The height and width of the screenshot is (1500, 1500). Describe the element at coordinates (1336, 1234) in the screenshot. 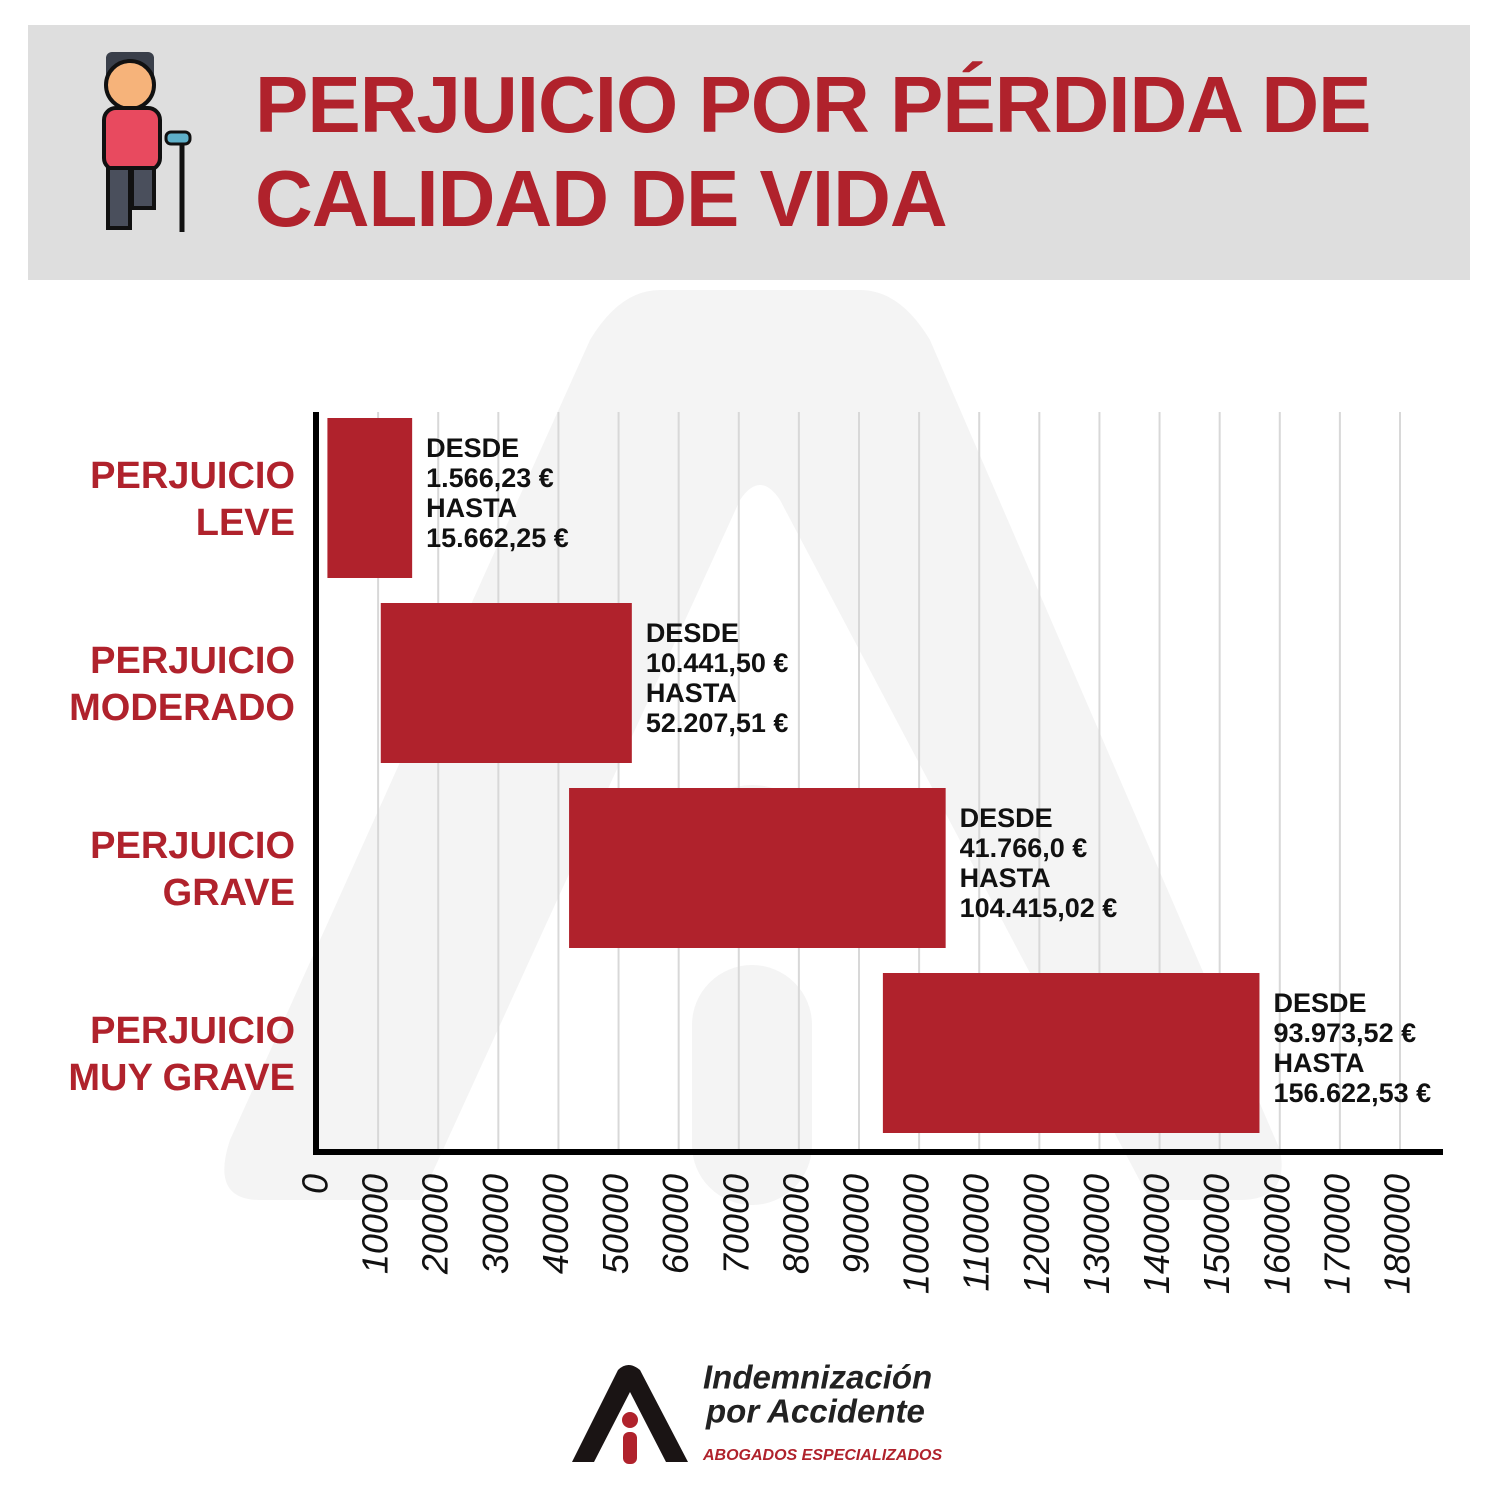

I see `x-tick-label: 170000` at that location.